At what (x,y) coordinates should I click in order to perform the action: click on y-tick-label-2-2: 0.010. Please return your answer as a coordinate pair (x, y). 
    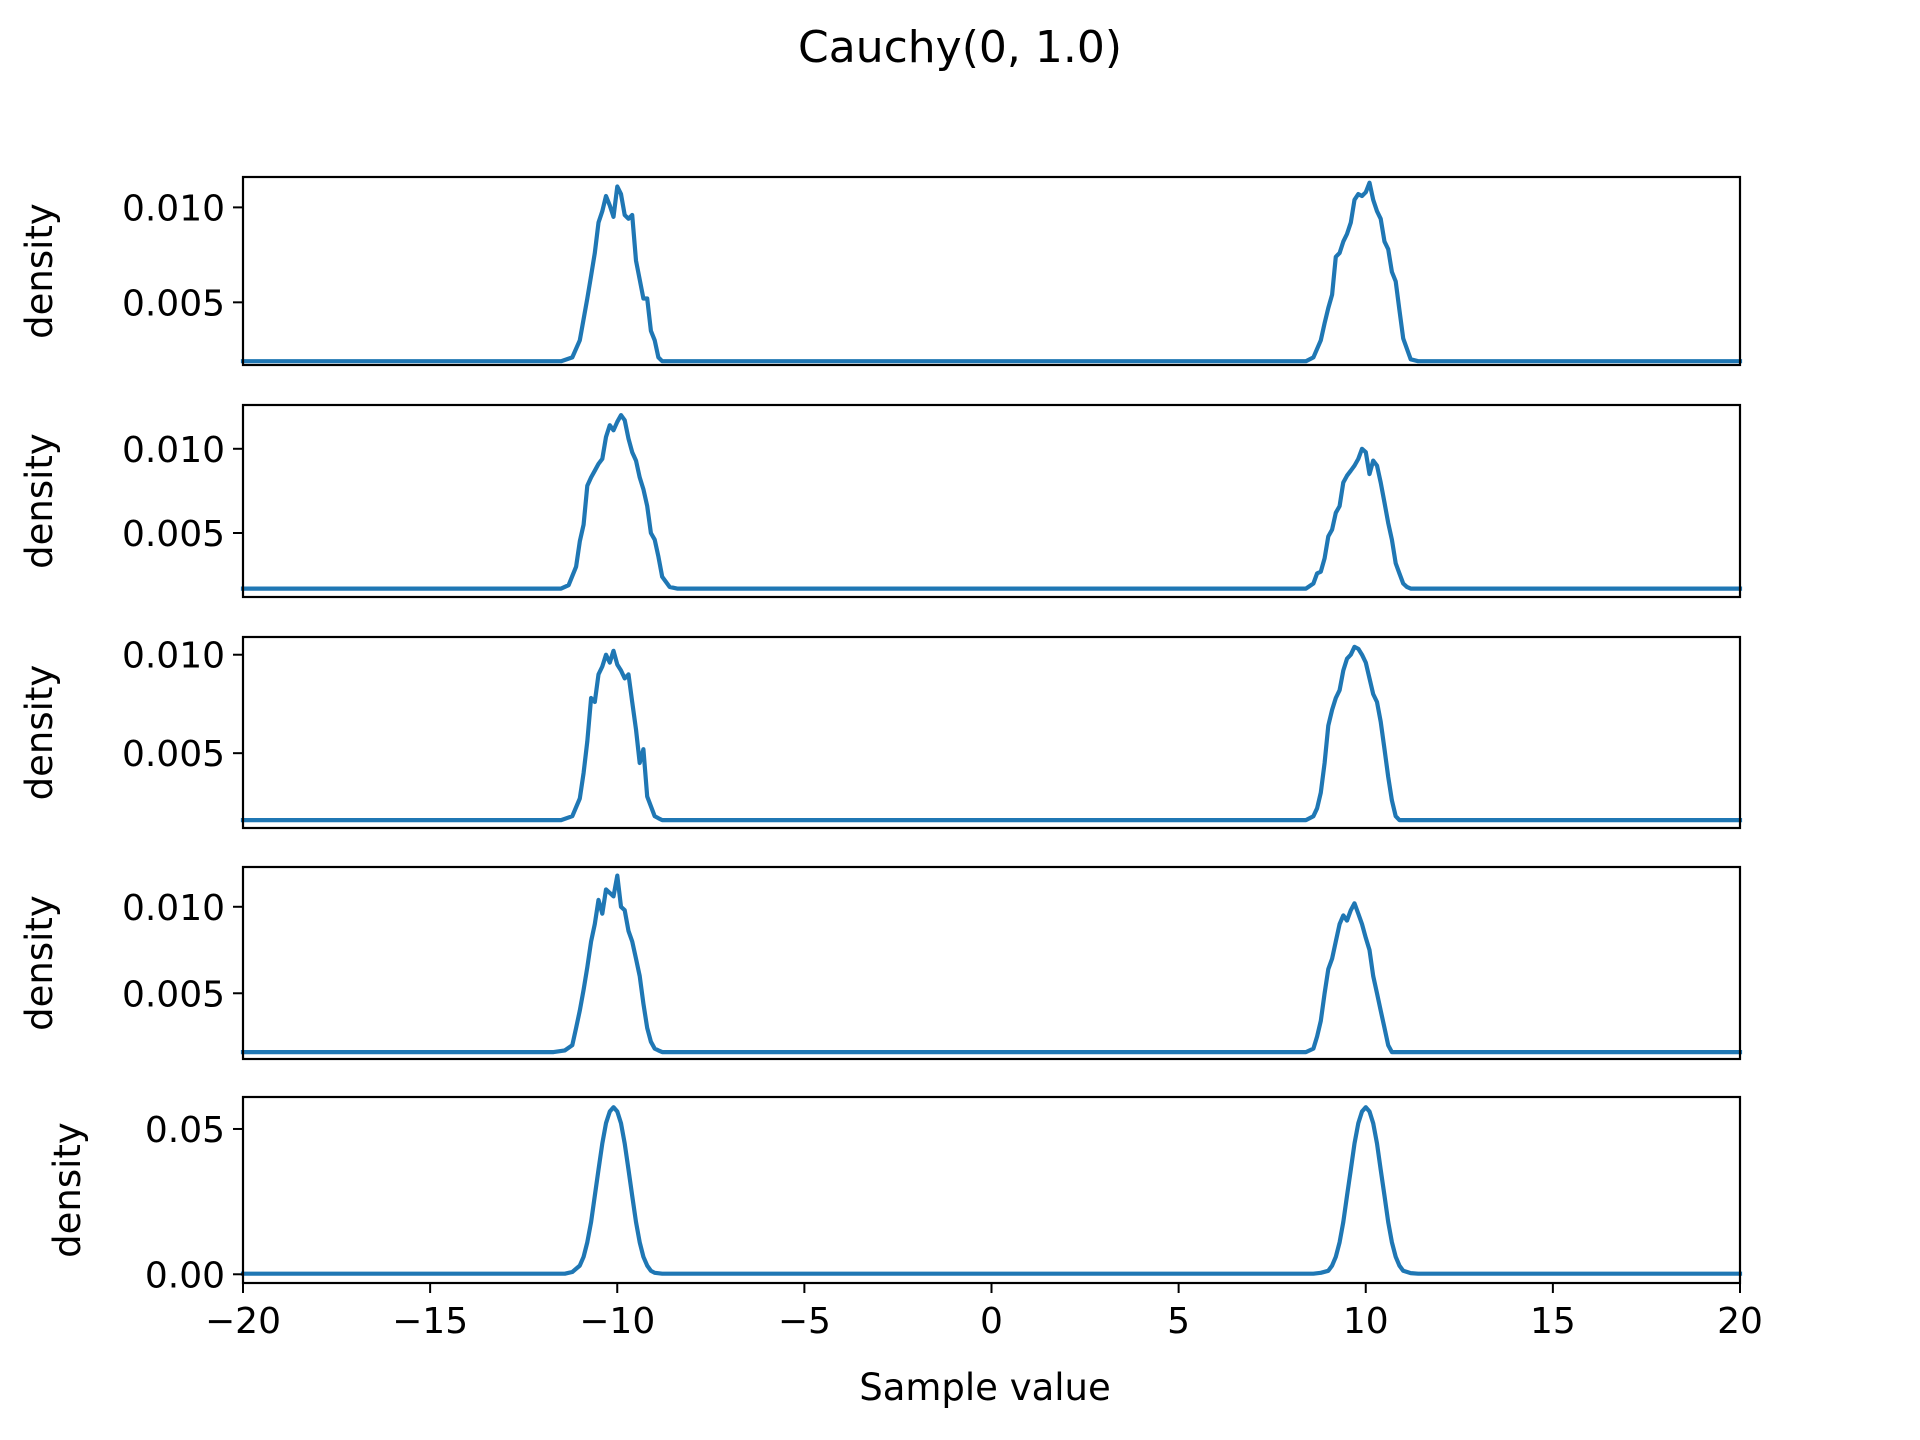
    Looking at the image, I should click on (173, 450).